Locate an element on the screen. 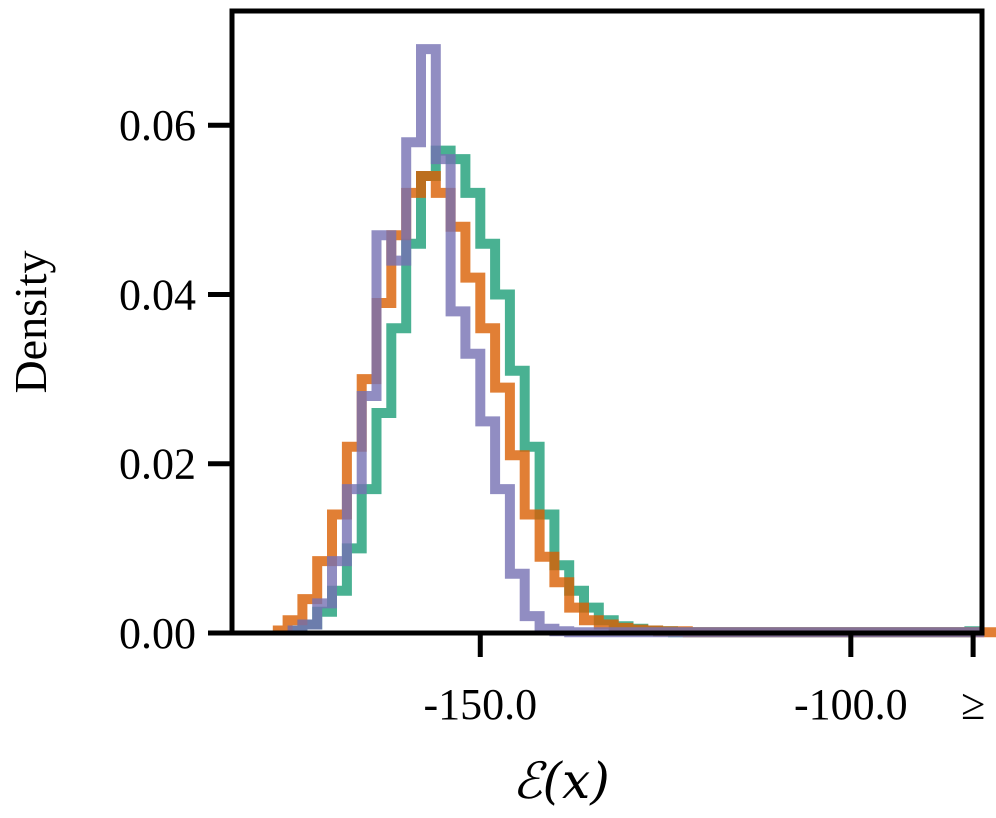 The height and width of the screenshot is (818, 996). x-tick-label: -100.0 is located at coordinates (851, 704).